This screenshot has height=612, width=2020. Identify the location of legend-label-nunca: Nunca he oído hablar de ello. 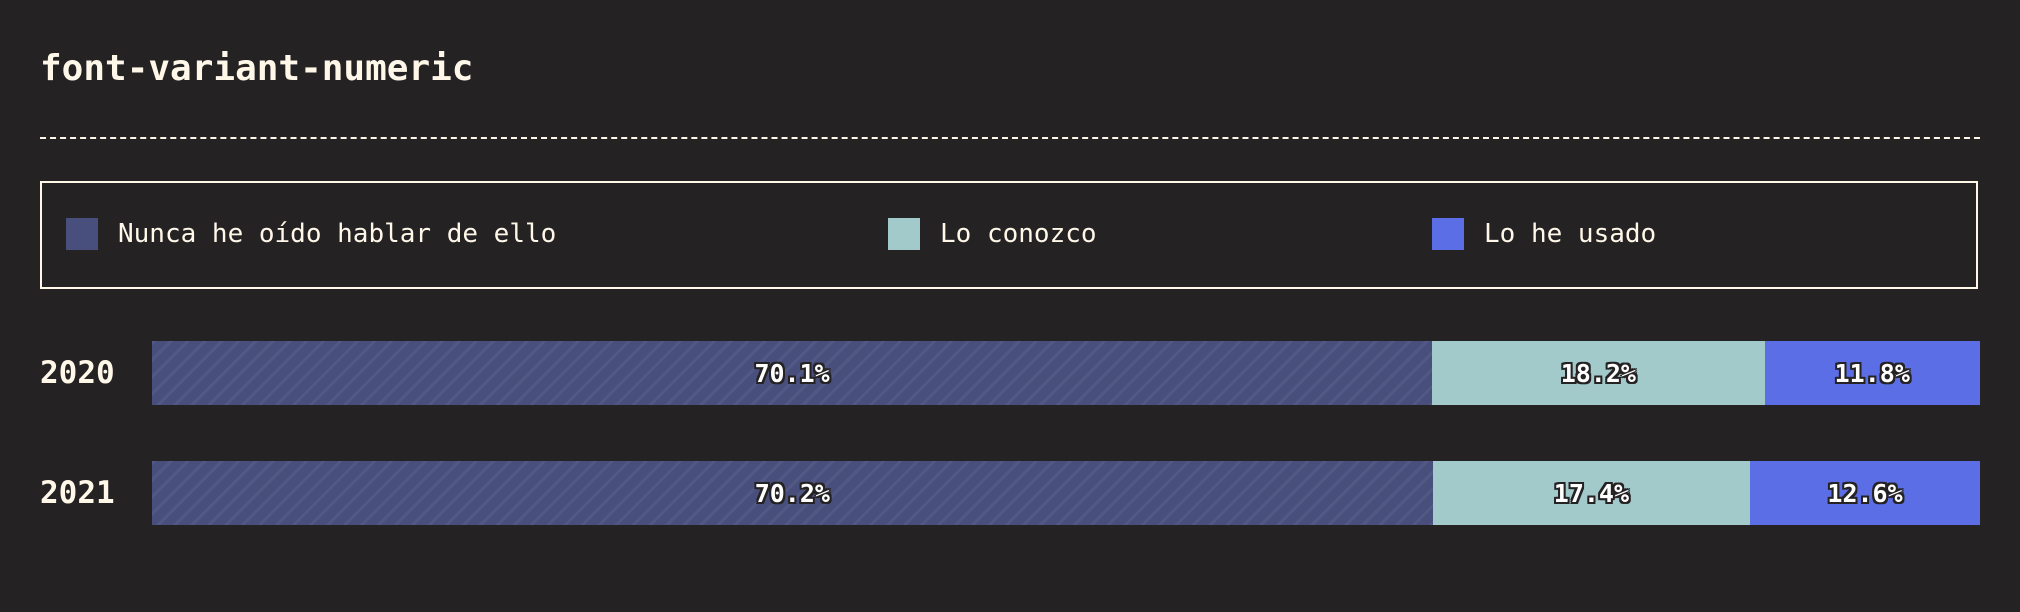
(337, 234).